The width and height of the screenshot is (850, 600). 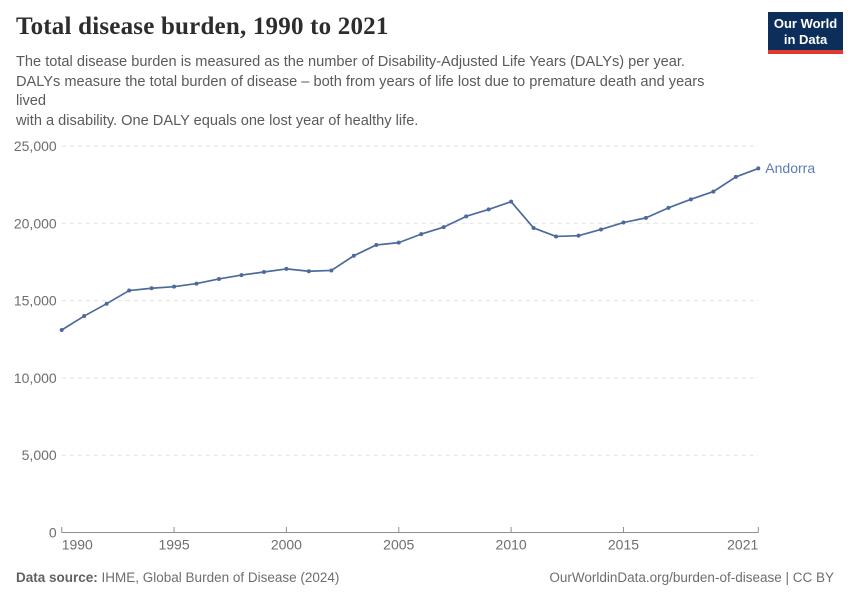 What do you see at coordinates (511, 545) in the screenshot?
I see `x-tick-label: 2010` at bounding box center [511, 545].